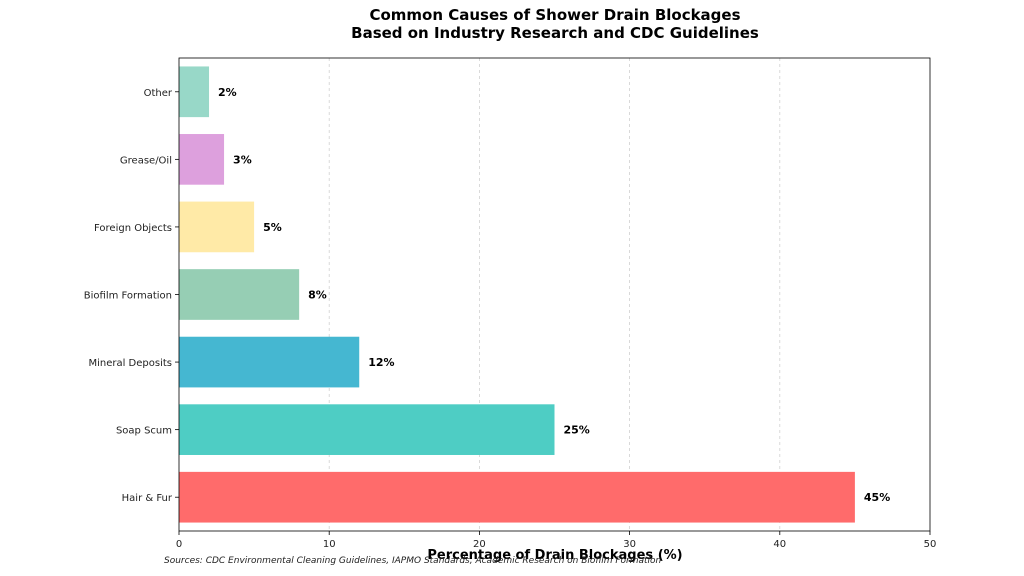 This screenshot has height=576, width=1024. I want to click on category-label: Grease/Oil, so click(146, 160).